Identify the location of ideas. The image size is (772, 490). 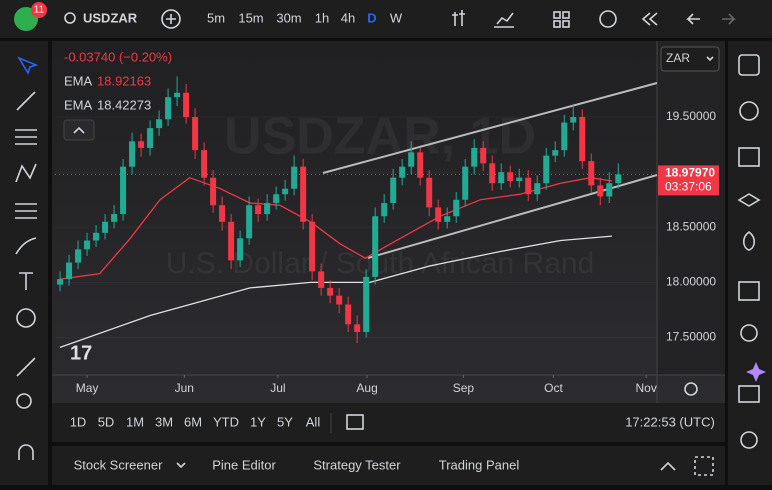
(749, 333).